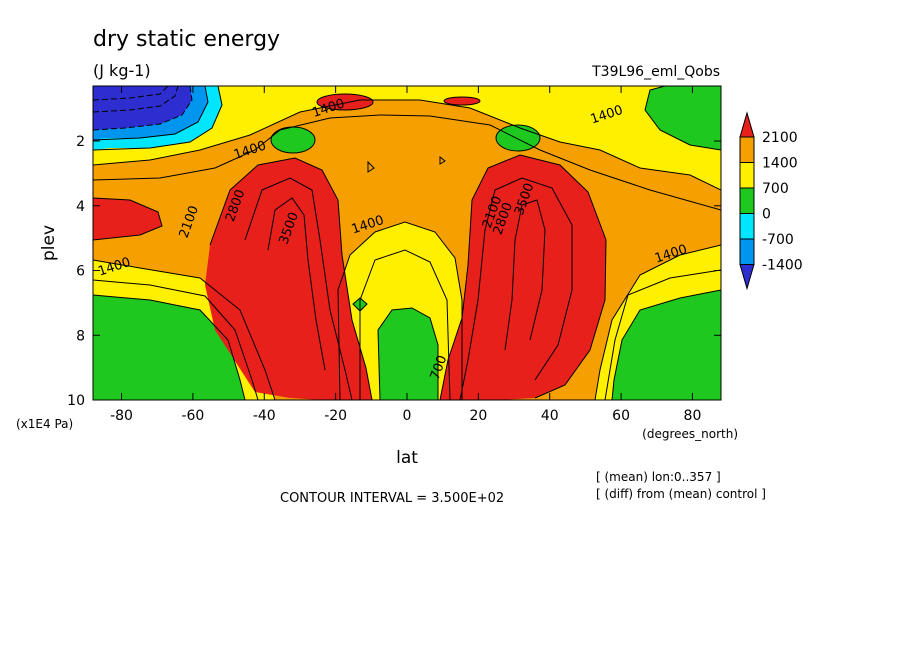 The width and height of the screenshot is (904, 654). Describe the element at coordinates (407, 138) in the screenshot. I see `fill-yellow-top` at that location.